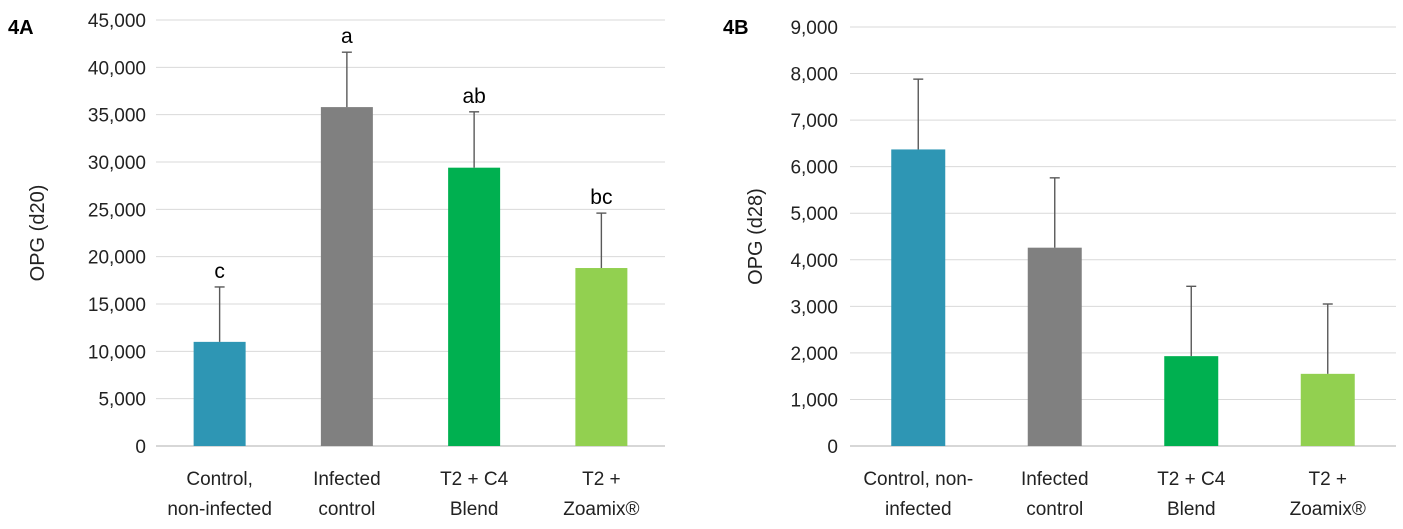  Describe the element at coordinates (814, 307) in the screenshot. I see `y-tick-label: 3,000` at that location.